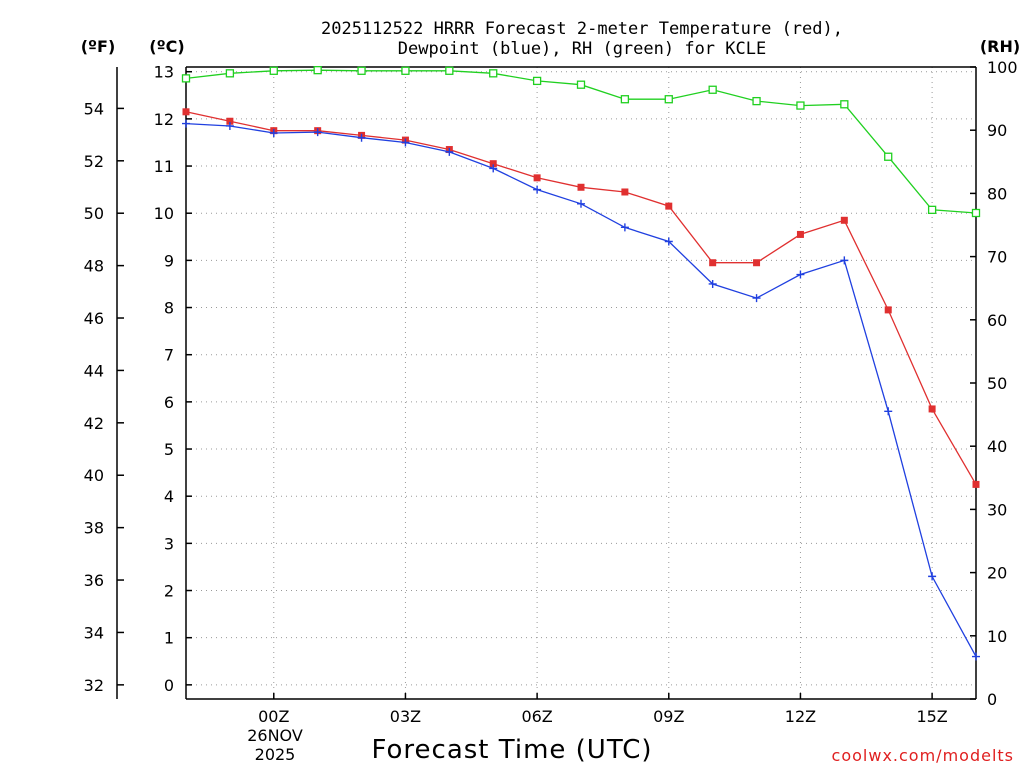 This screenshot has width=1024, height=768. What do you see at coordinates (94, 423) in the screenshot?
I see `fahrenheit-tick-label: 42` at bounding box center [94, 423].